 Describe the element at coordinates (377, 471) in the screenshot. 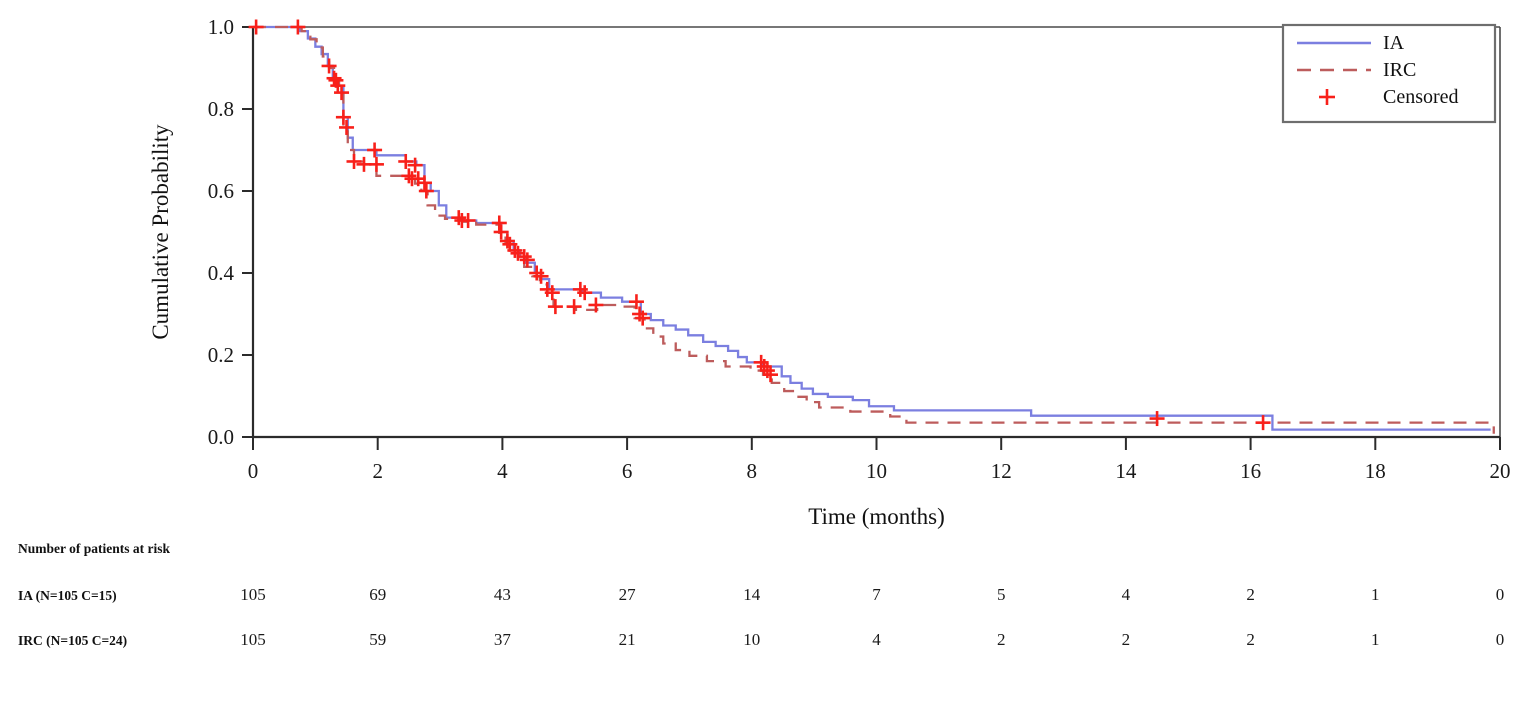

I see `x-tick-label: 2` at that location.